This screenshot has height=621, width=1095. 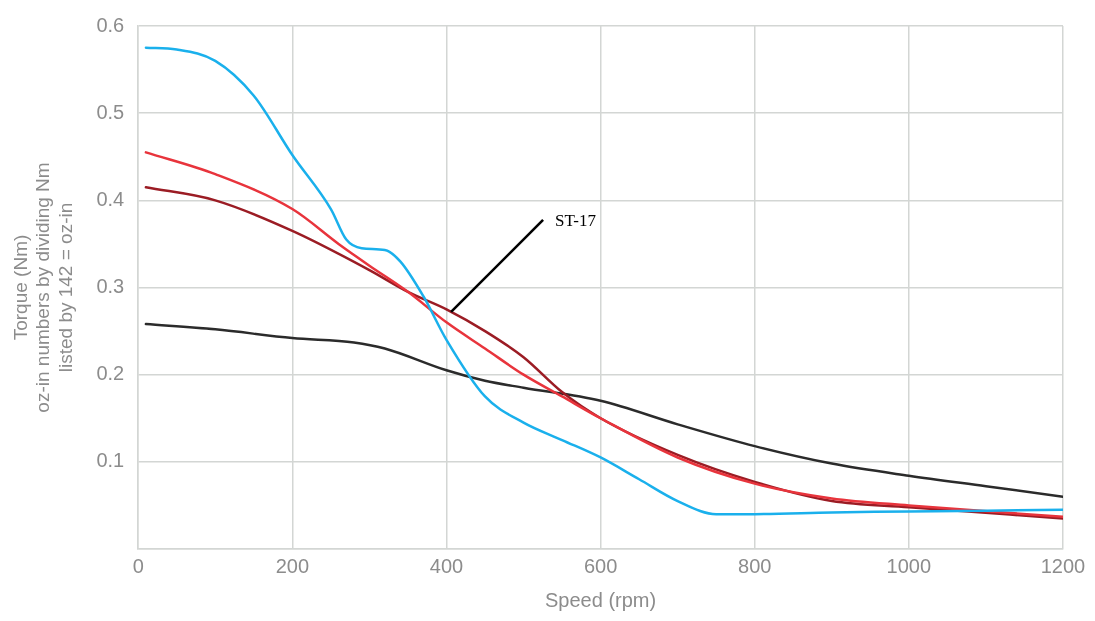 I want to click on x-tick-label: 0, so click(x=138, y=565).